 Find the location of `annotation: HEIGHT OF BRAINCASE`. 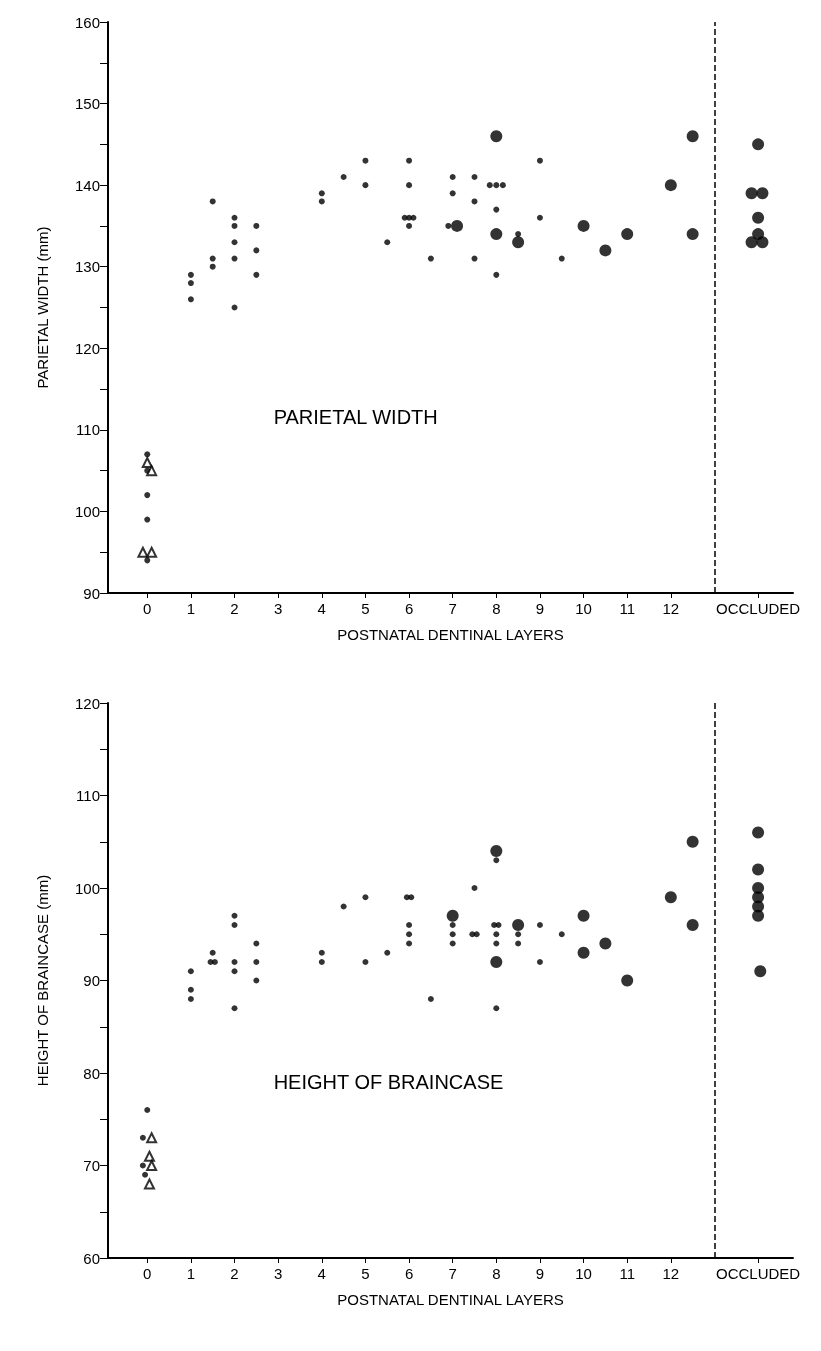

annotation: HEIGHT OF BRAINCASE is located at coordinates (388, 1082).